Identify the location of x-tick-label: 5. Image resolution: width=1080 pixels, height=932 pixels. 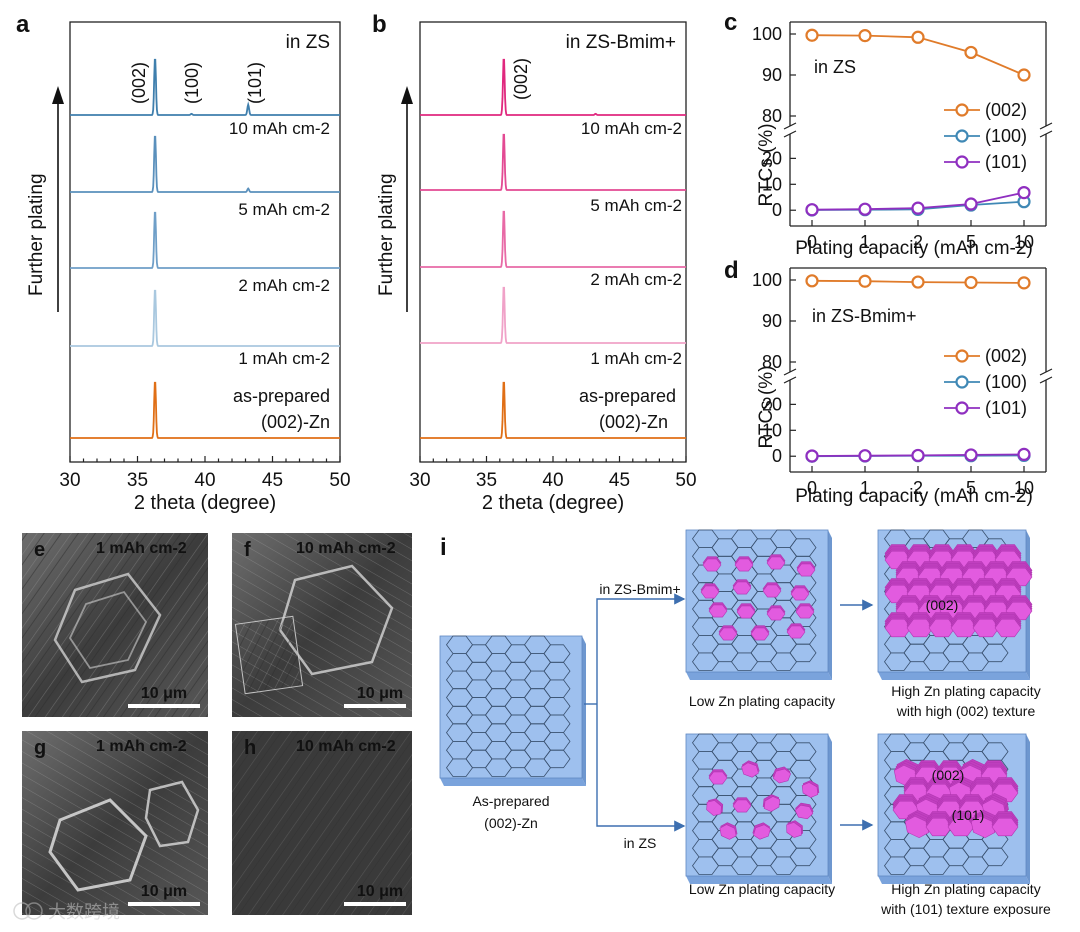
(971, 488).